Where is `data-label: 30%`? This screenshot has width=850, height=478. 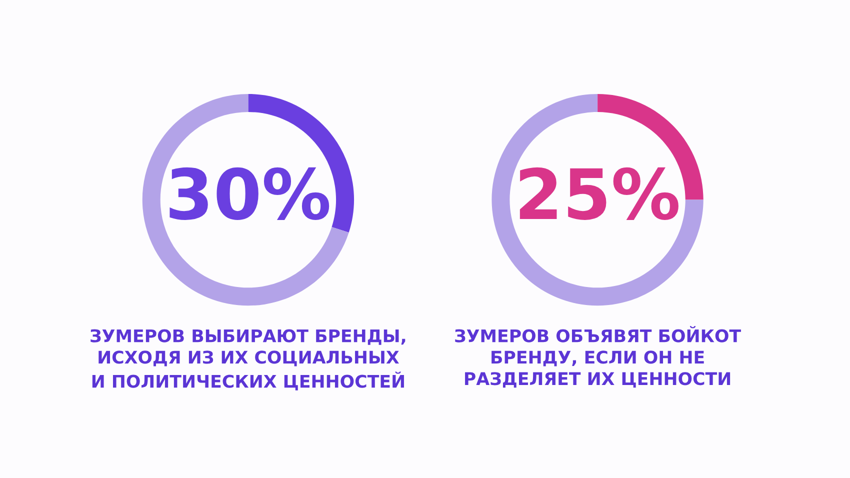 data-label: 30% is located at coordinates (250, 193).